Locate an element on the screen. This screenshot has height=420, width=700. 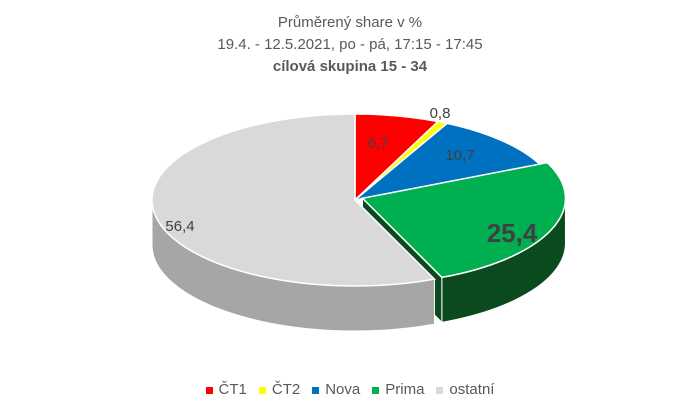
chart-subtitle-target-group: cílová skupina 15 - 34 is located at coordinates (350, 66).